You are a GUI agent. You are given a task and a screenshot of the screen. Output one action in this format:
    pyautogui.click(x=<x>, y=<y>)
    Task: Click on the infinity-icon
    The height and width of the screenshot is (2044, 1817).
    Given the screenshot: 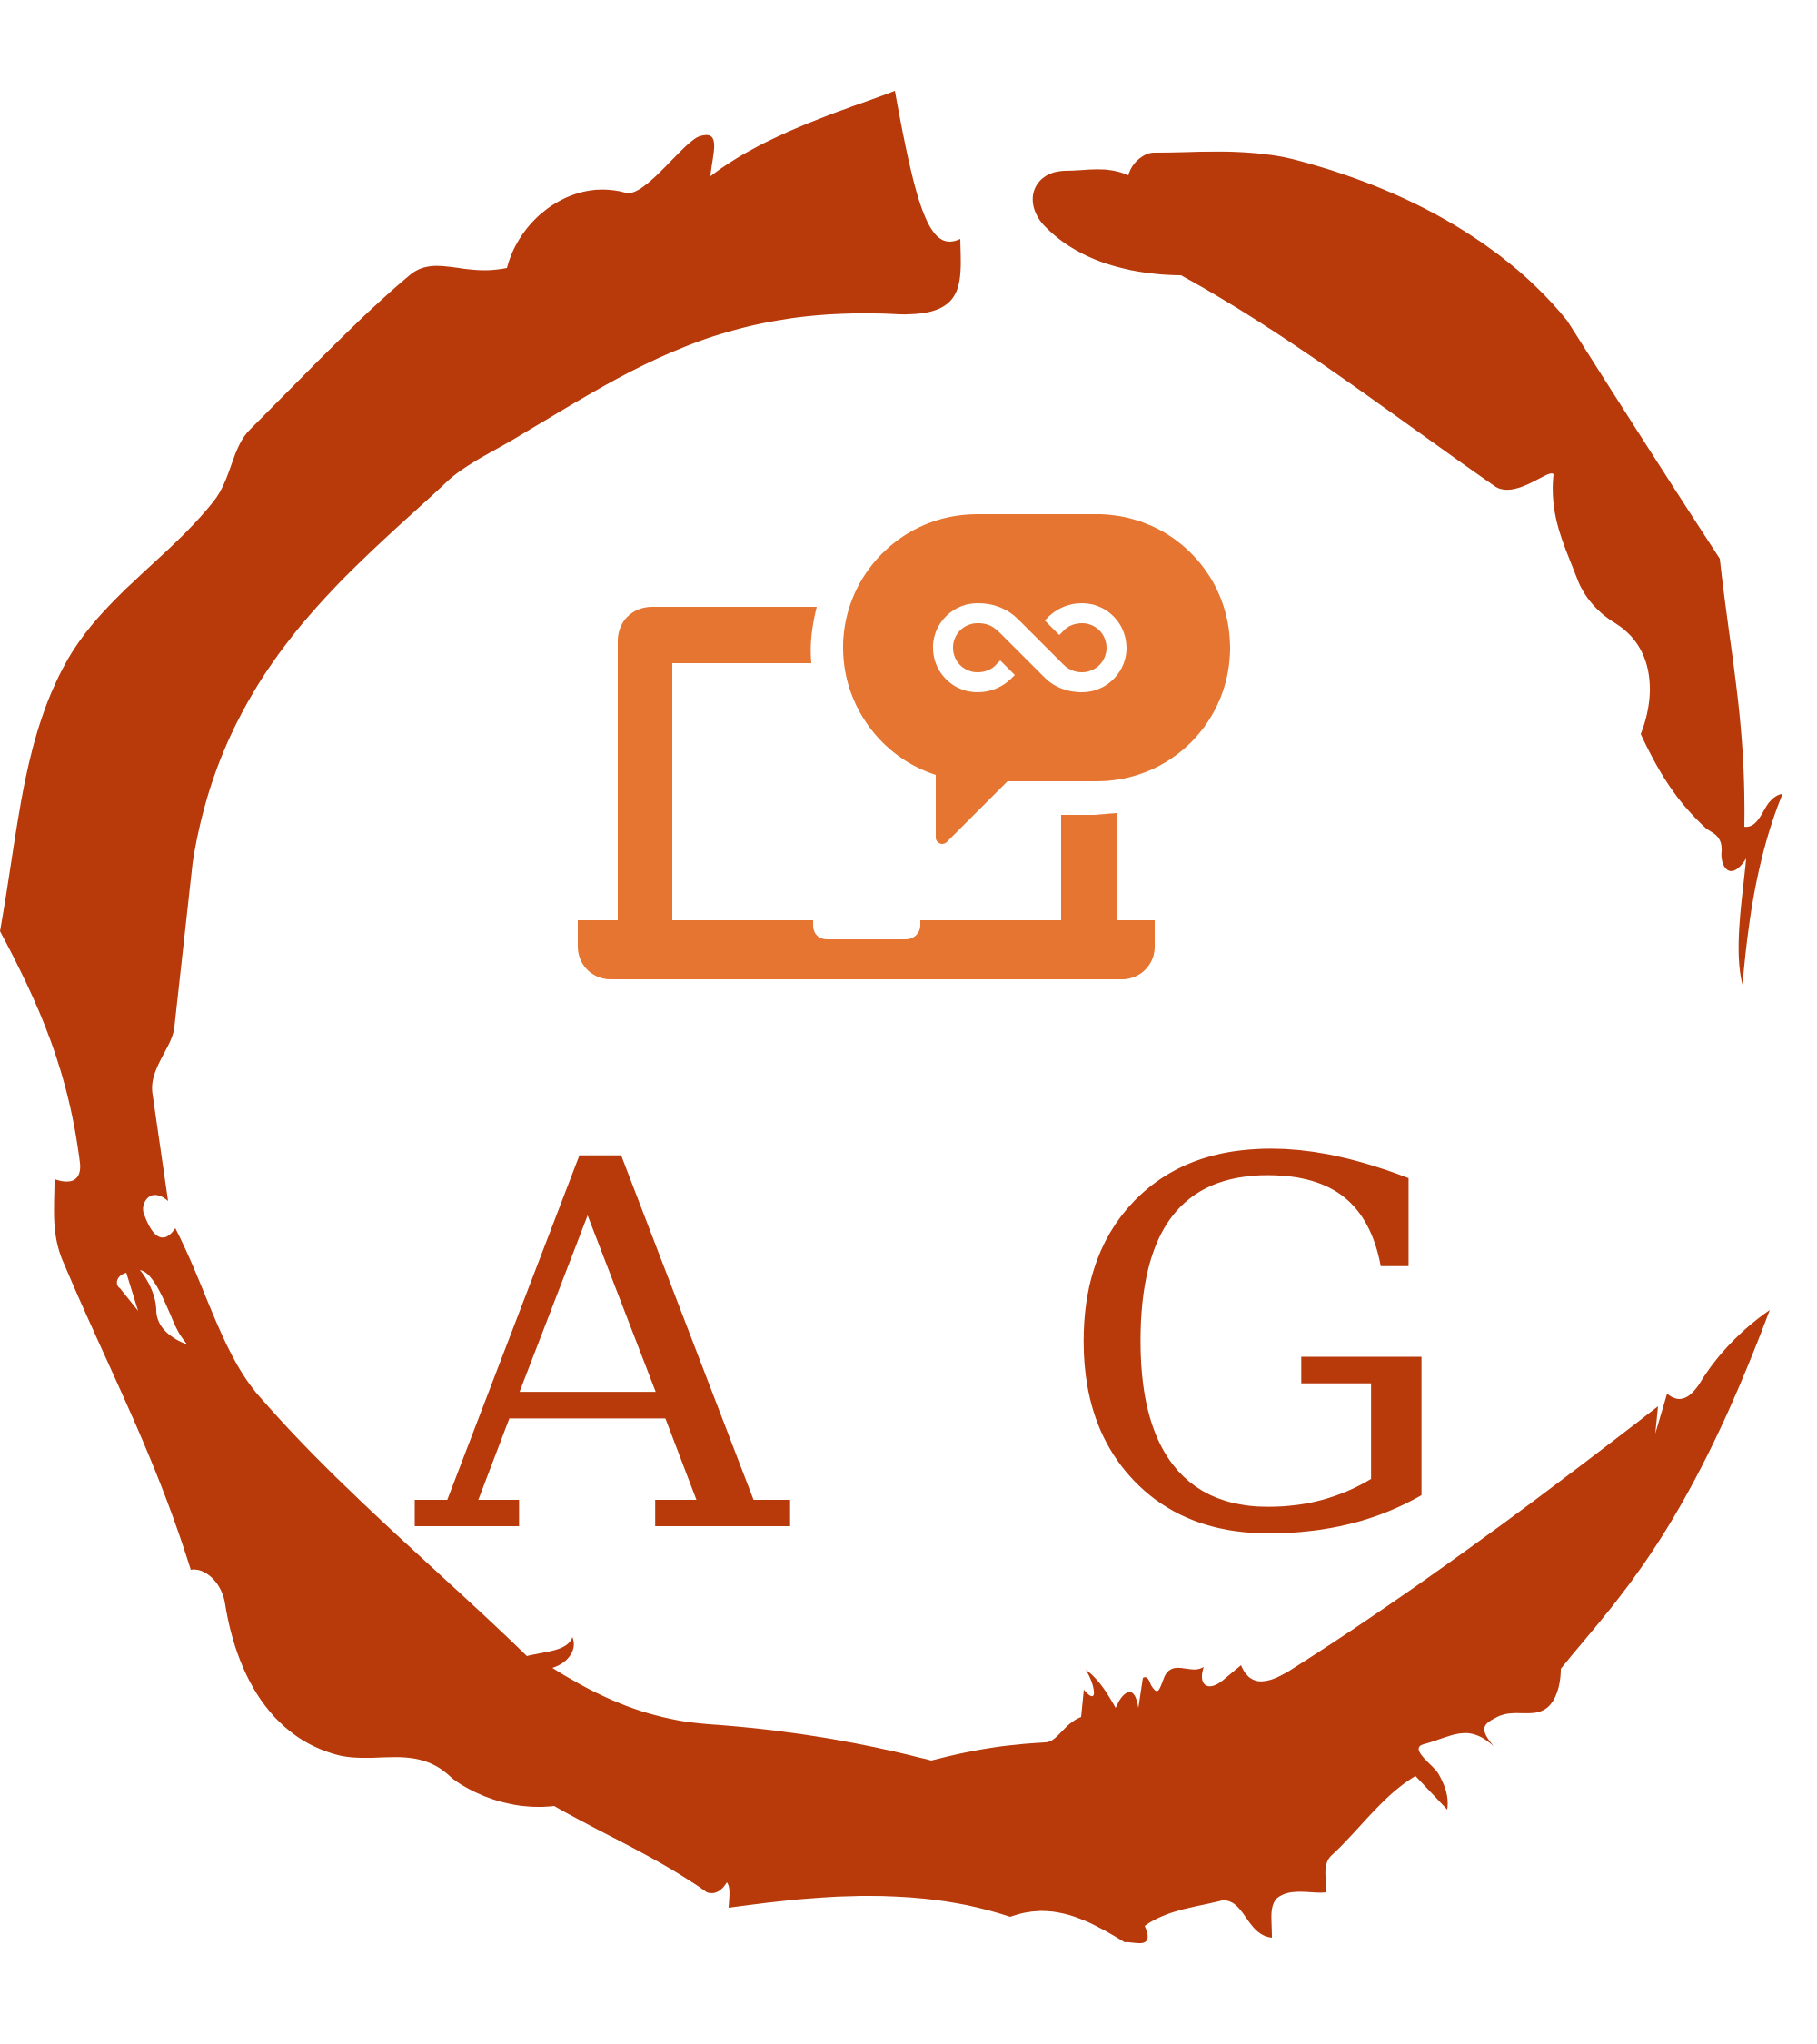 What is the action you would take?
    pyautogui.click(x=1030, y=647)
    